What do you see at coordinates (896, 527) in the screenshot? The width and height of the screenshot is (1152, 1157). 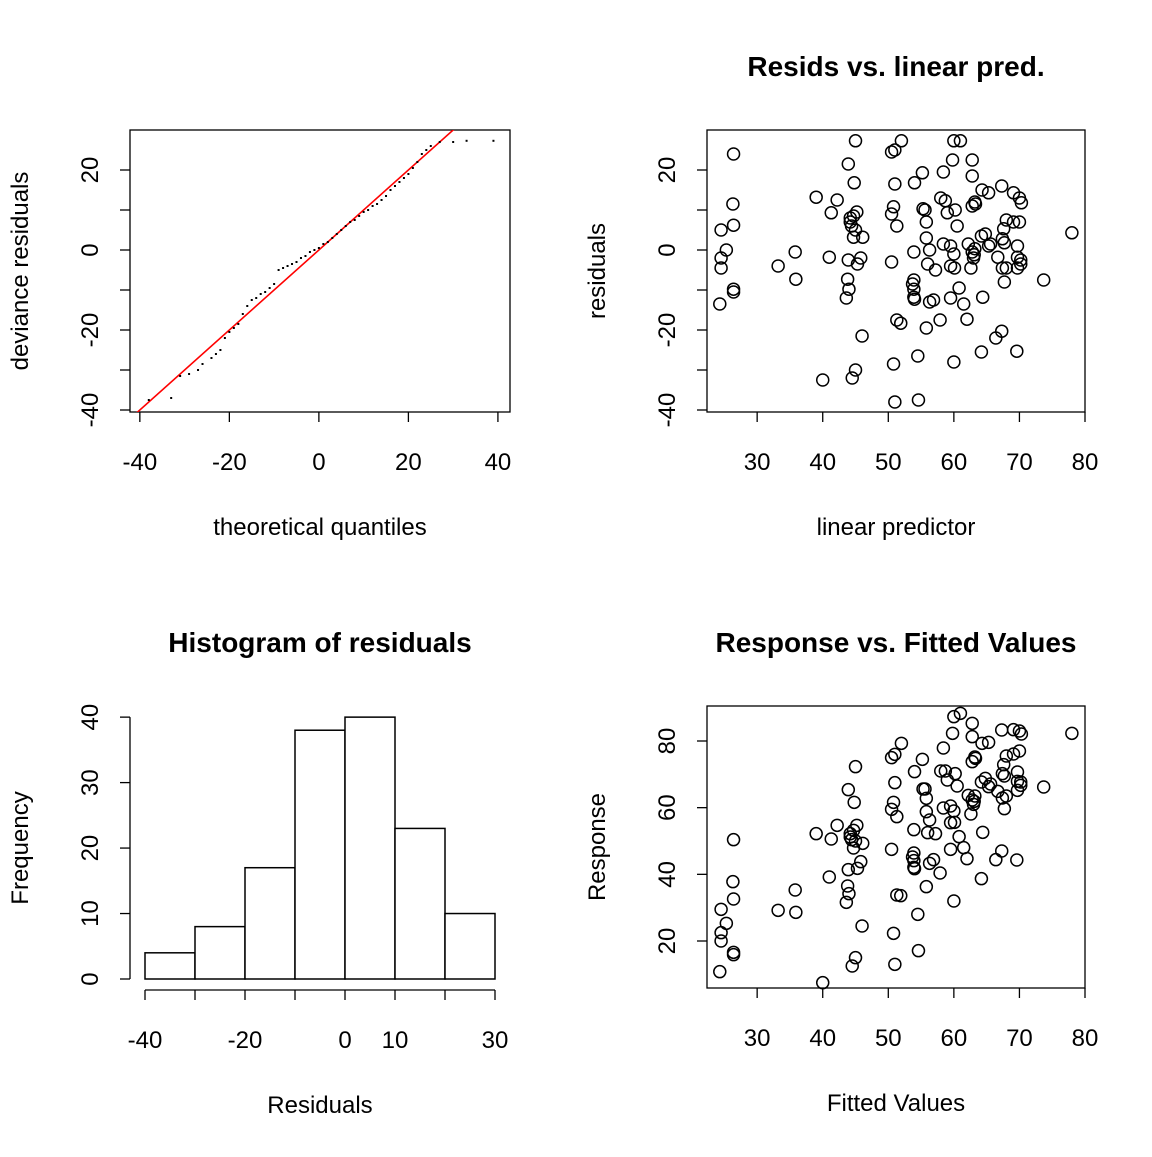 I see `x-axis-label: linear predictor` at bounding box center [896, 527].